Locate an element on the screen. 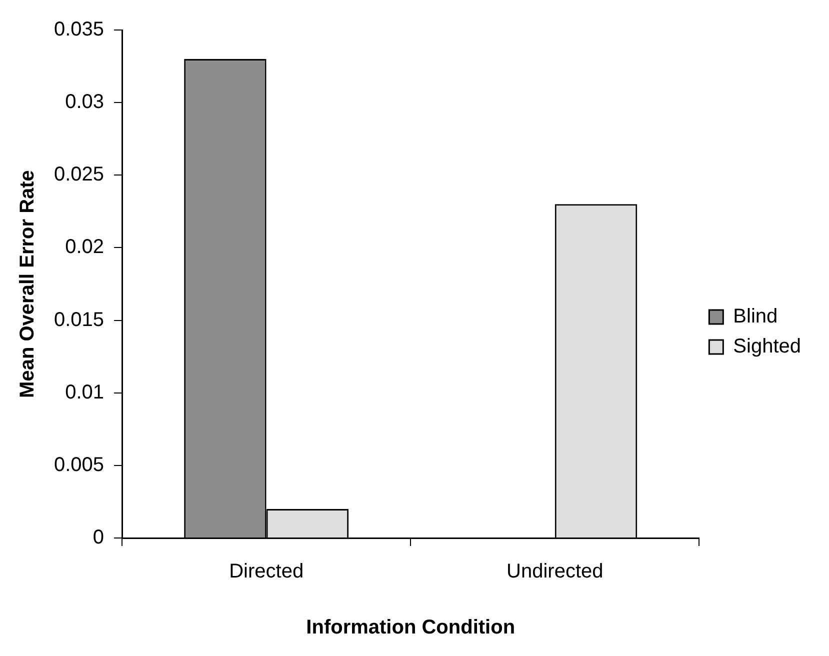  y-tick-label: 0.015 is located at coordinates (79, 319).